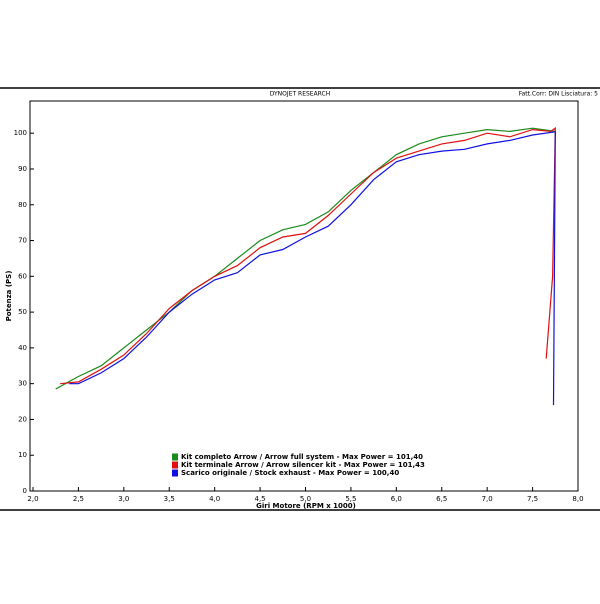 This screenshot has height=604, width=600. What do you see at coordinates (487, 499) in the screenshot?
I see `x-tick-label: 7,0` at bounding box center [487, 499].